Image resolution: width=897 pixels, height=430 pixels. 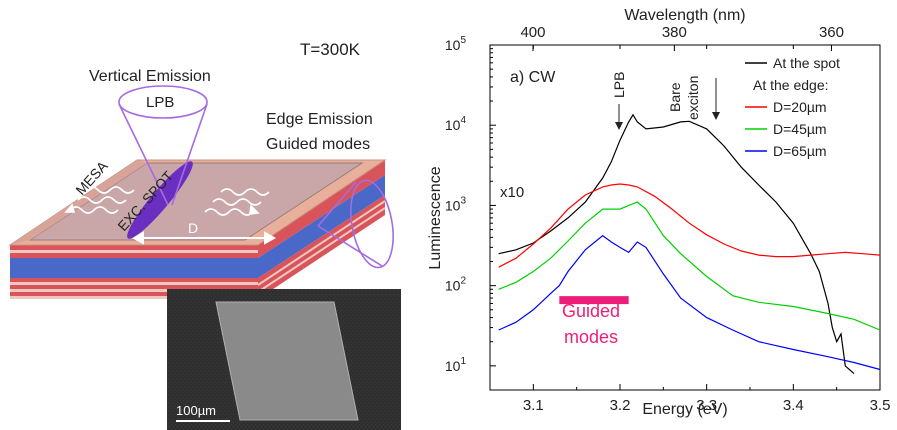 I want to click on mesa-top, so click(x=196, y=201).